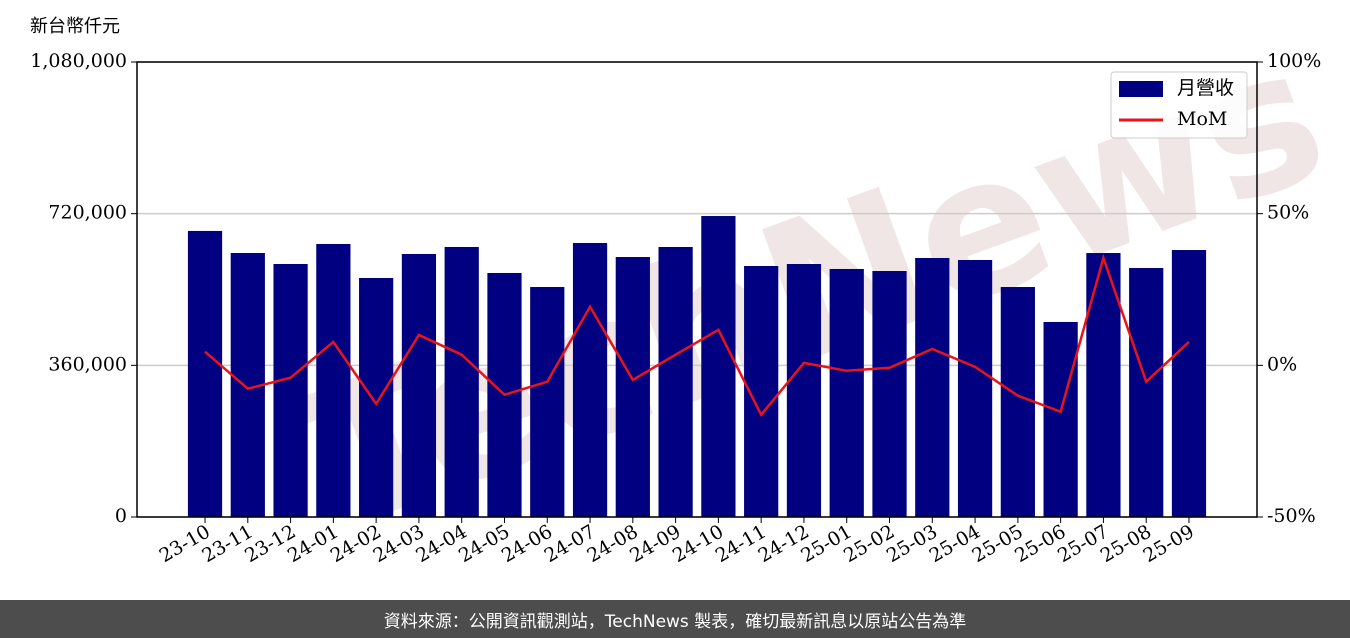 The height and width of the screenshot is (638, 1350). Describe the element at coordinates (87, 213) in the screenshot. I see `y-tick-label: 720,000` at that location.